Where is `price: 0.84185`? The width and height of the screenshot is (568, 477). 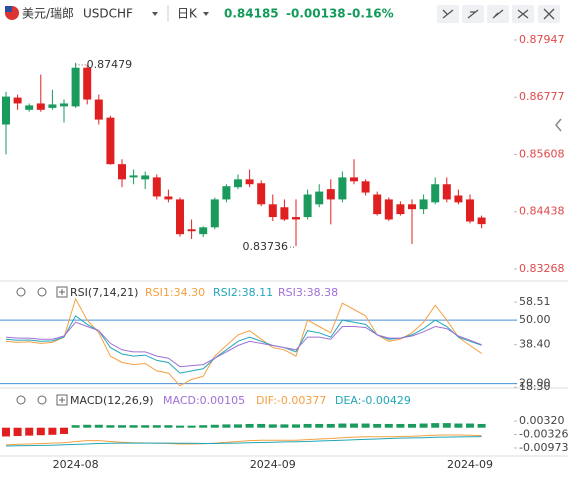
price: 0.84185 is located at coordinates (251, 14).